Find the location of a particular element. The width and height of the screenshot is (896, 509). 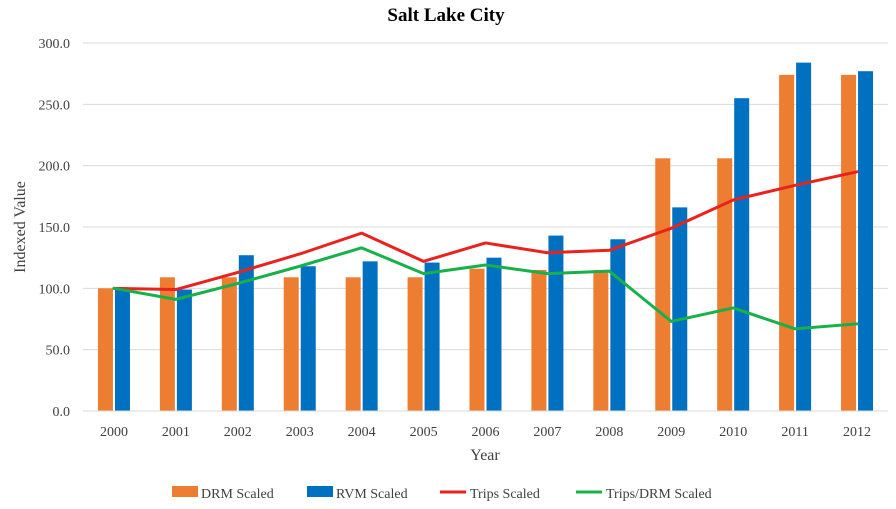

y-tick-label: 100.0 is located at coordinates (55, 289).